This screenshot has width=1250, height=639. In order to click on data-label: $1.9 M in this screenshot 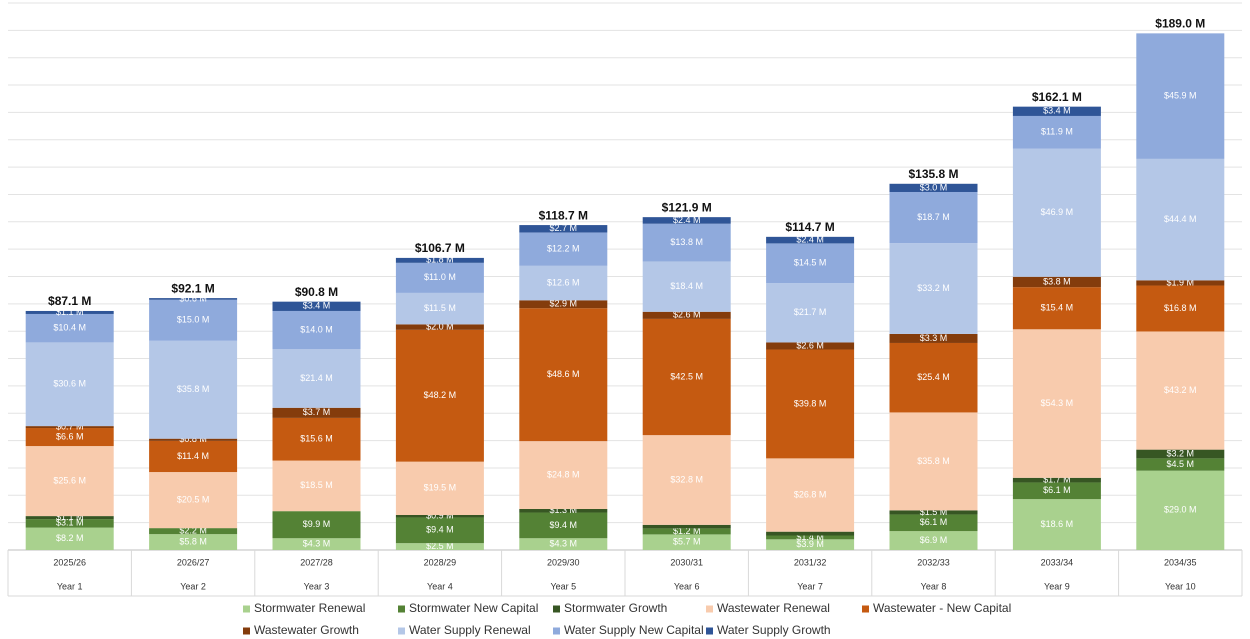, I will do `click(1181, 282)`.